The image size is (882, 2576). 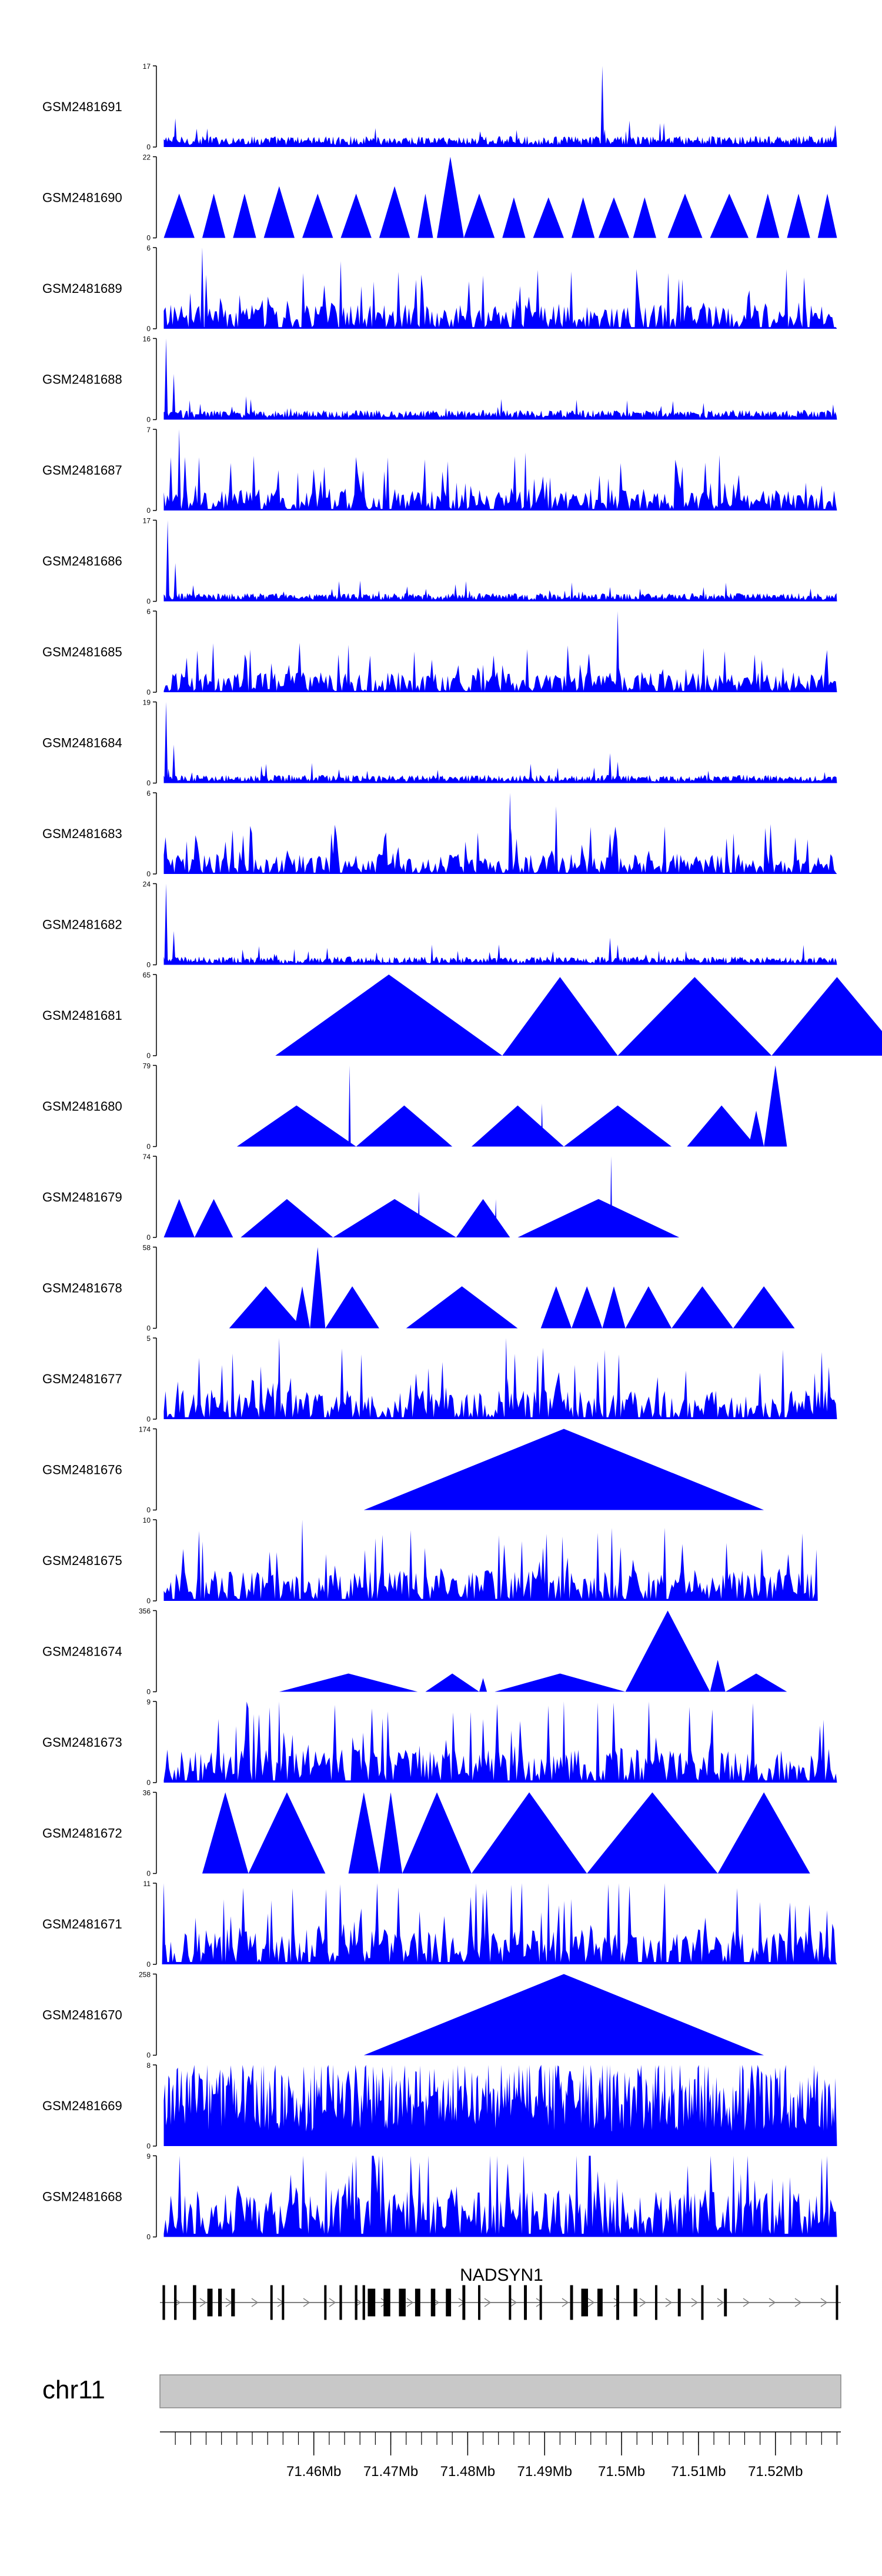 I want to click on track-GSM2481686: GSM2481686 17 0, so click(x=439, y=561).